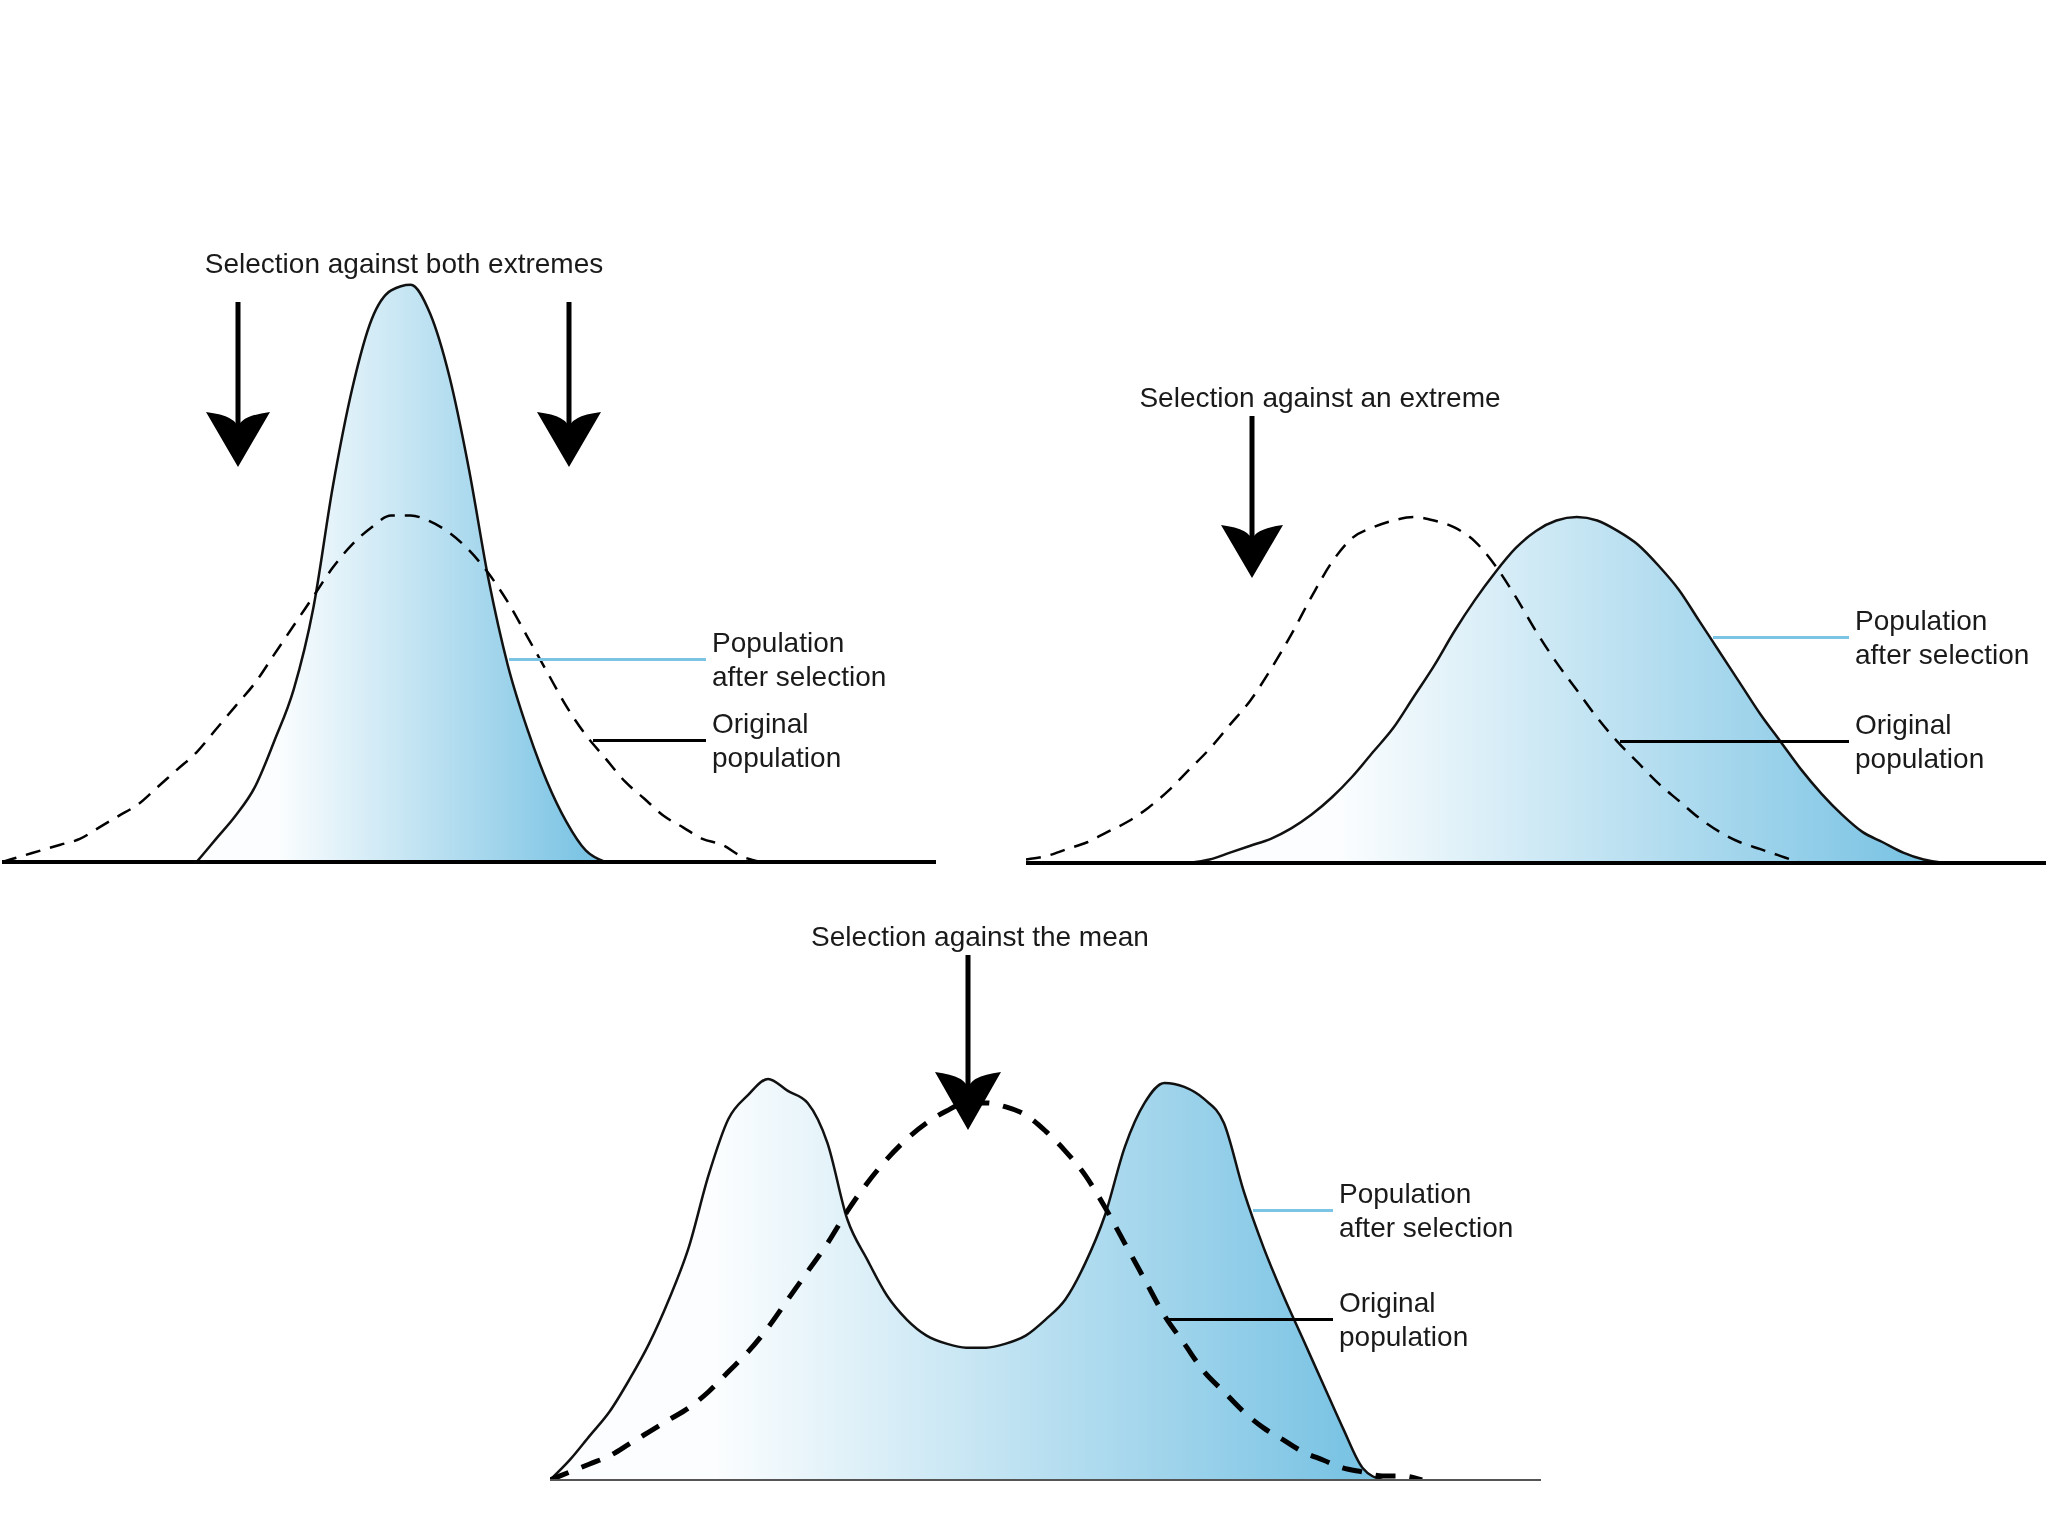 This screenshot has height=1536, width=2048. Describe the element at coordinates (404, 264) in the screenshot. I see `chart-title: Selection against both extremes` at that location.